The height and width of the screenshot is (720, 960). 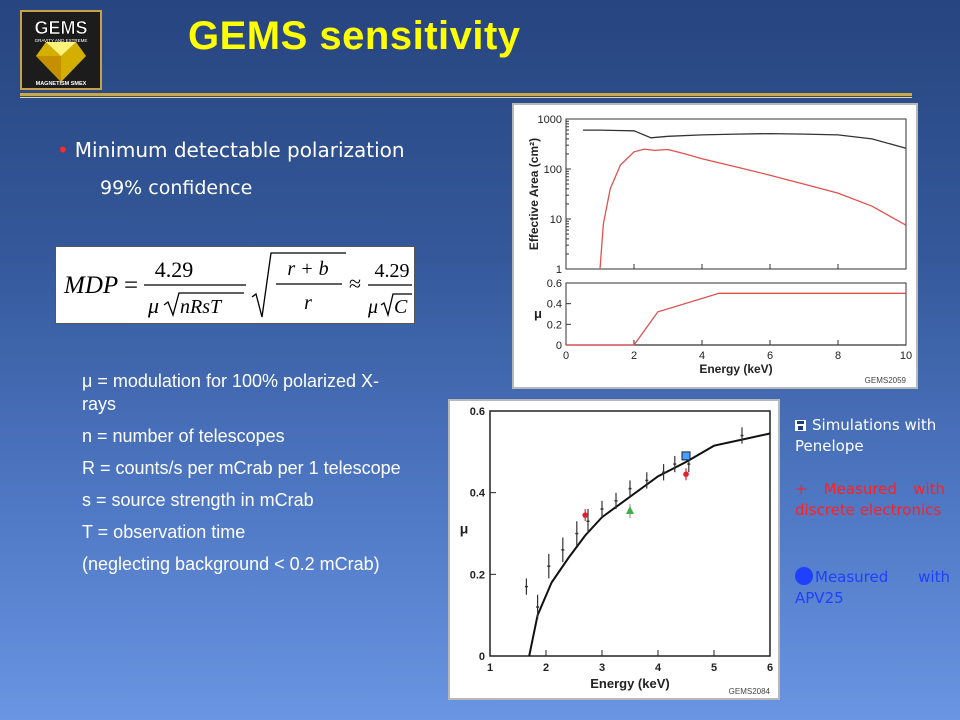 I want to click on legend-sim-text: Simulations with Penelope, so click(x=866, y=435).